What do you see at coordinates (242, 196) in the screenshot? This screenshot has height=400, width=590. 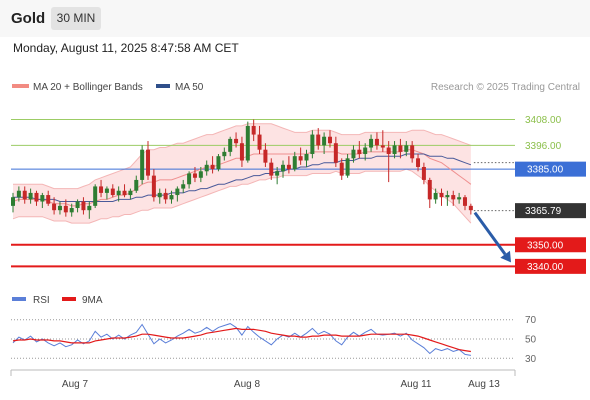 I see `bollinger-lower-line` at bounding box center [242, 196].